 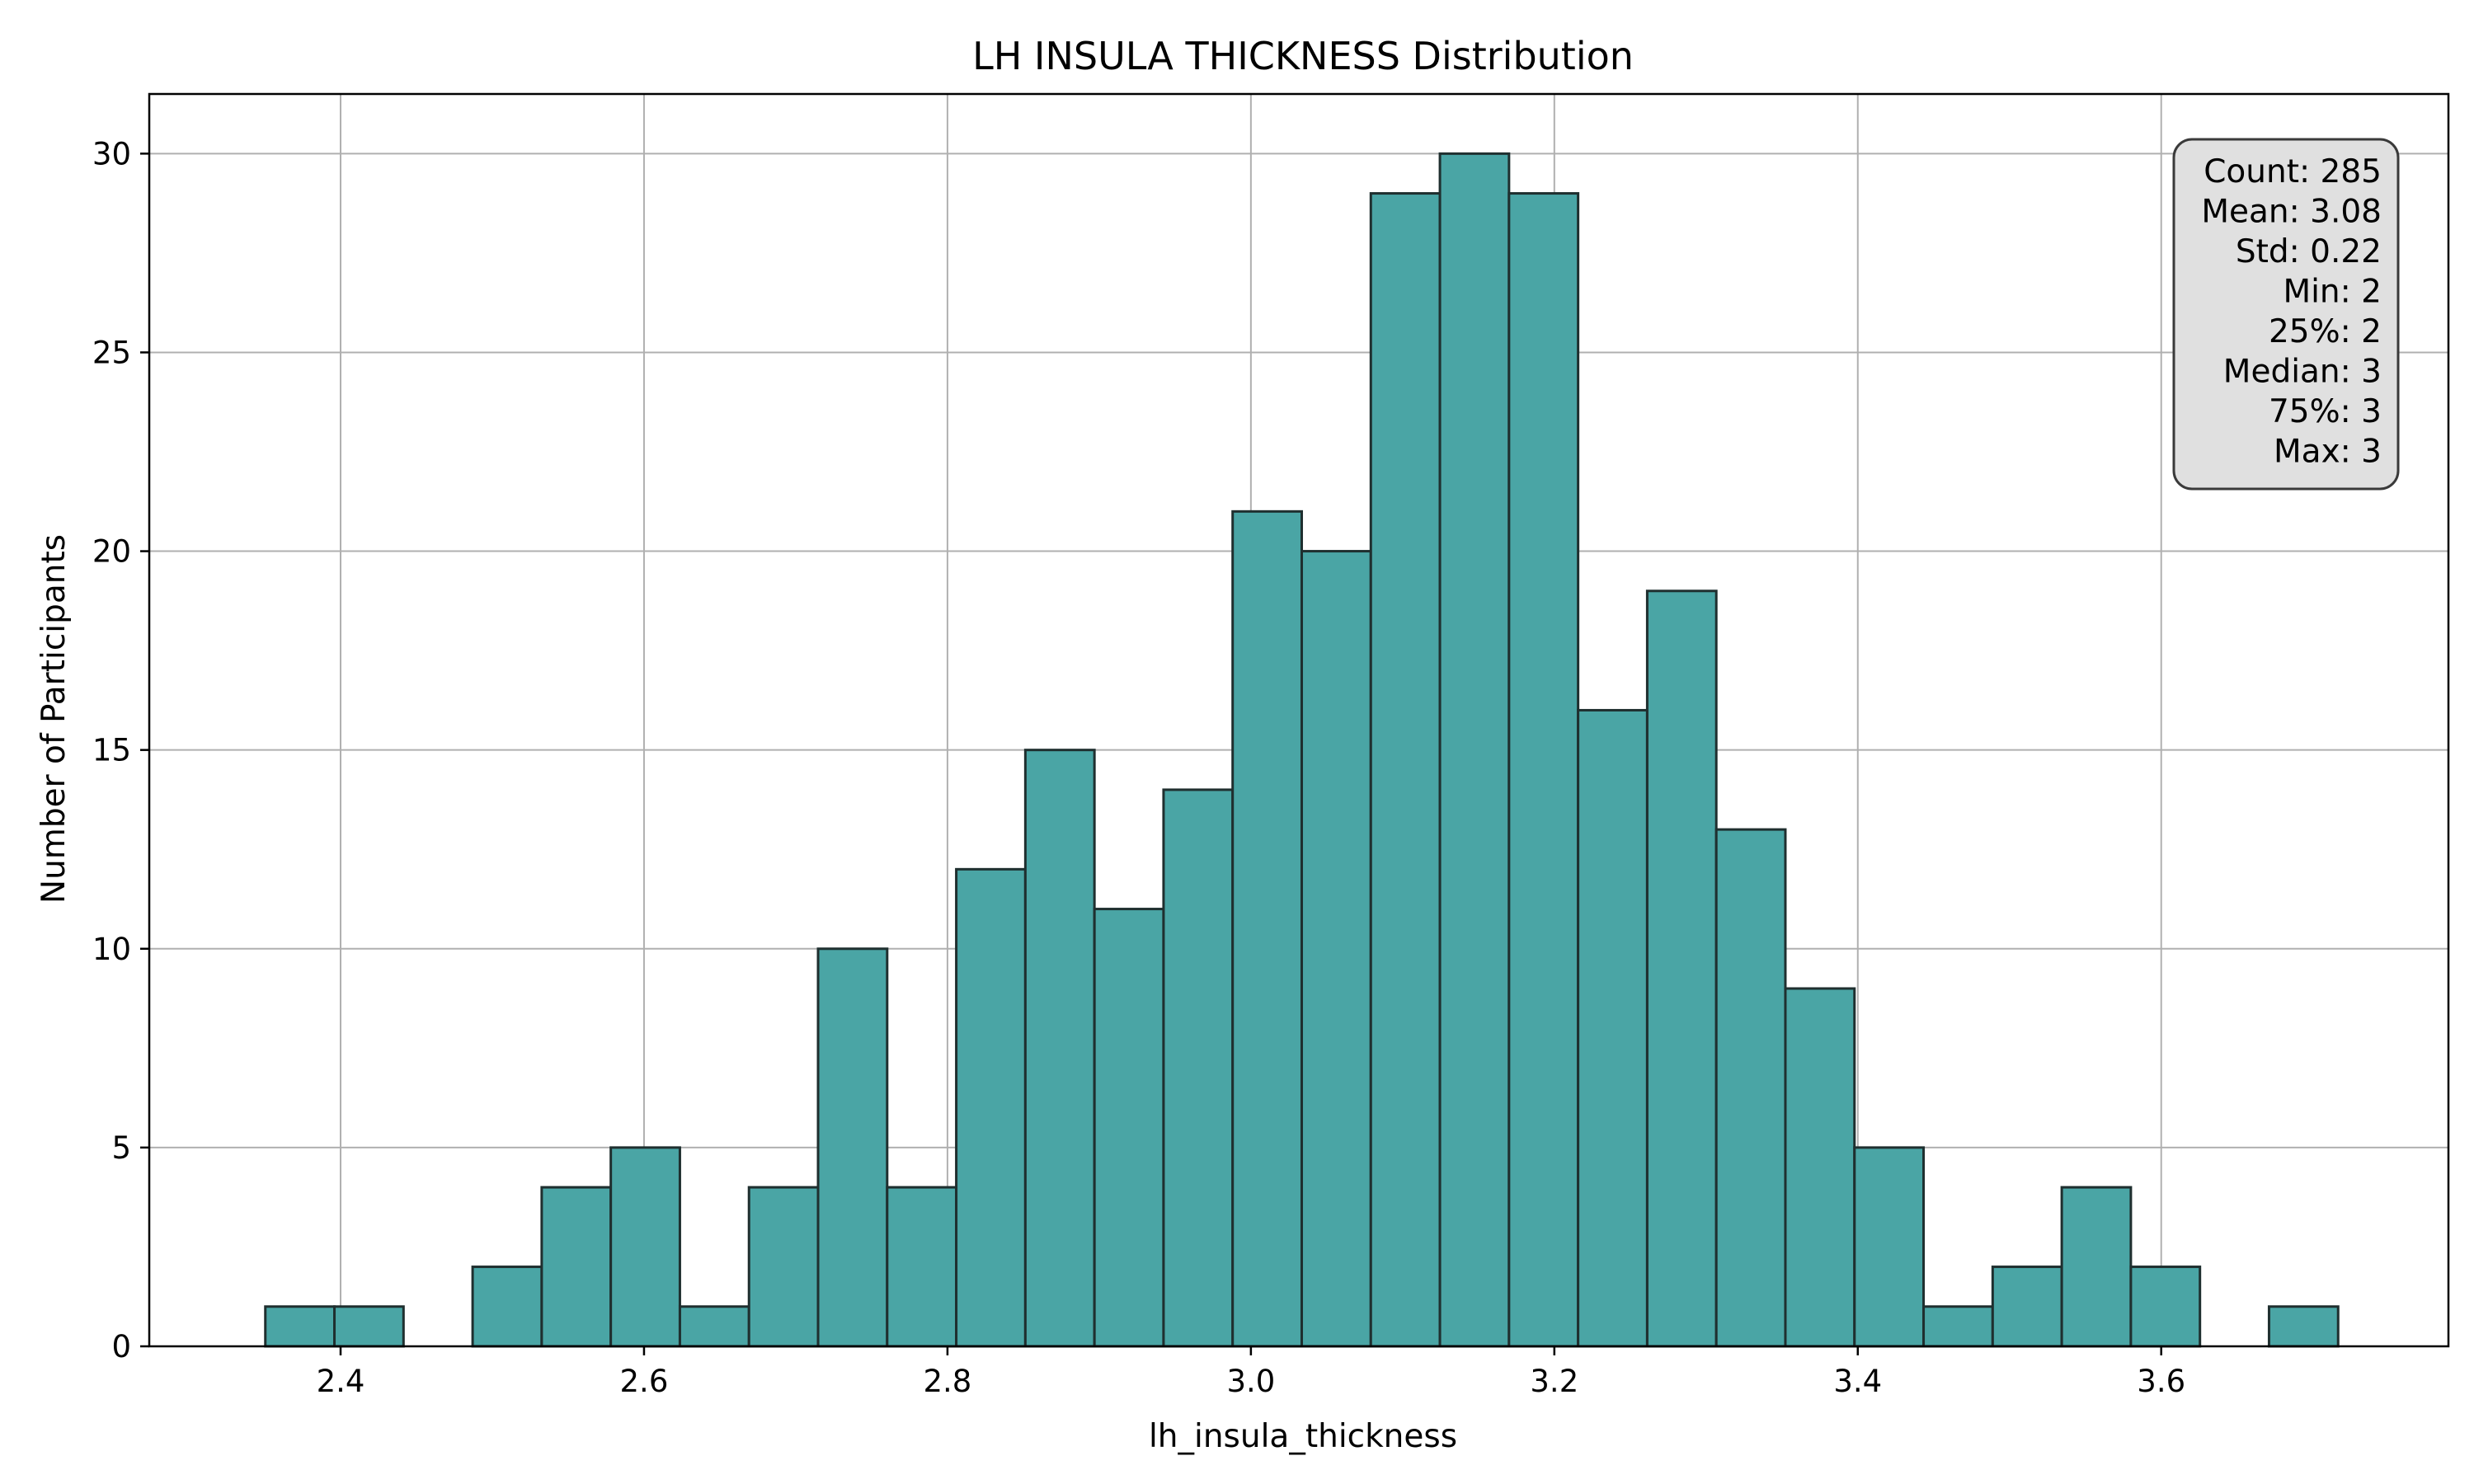 I want to click on statistics-line: Mean: 3.08, so click(x=2291, y=212).